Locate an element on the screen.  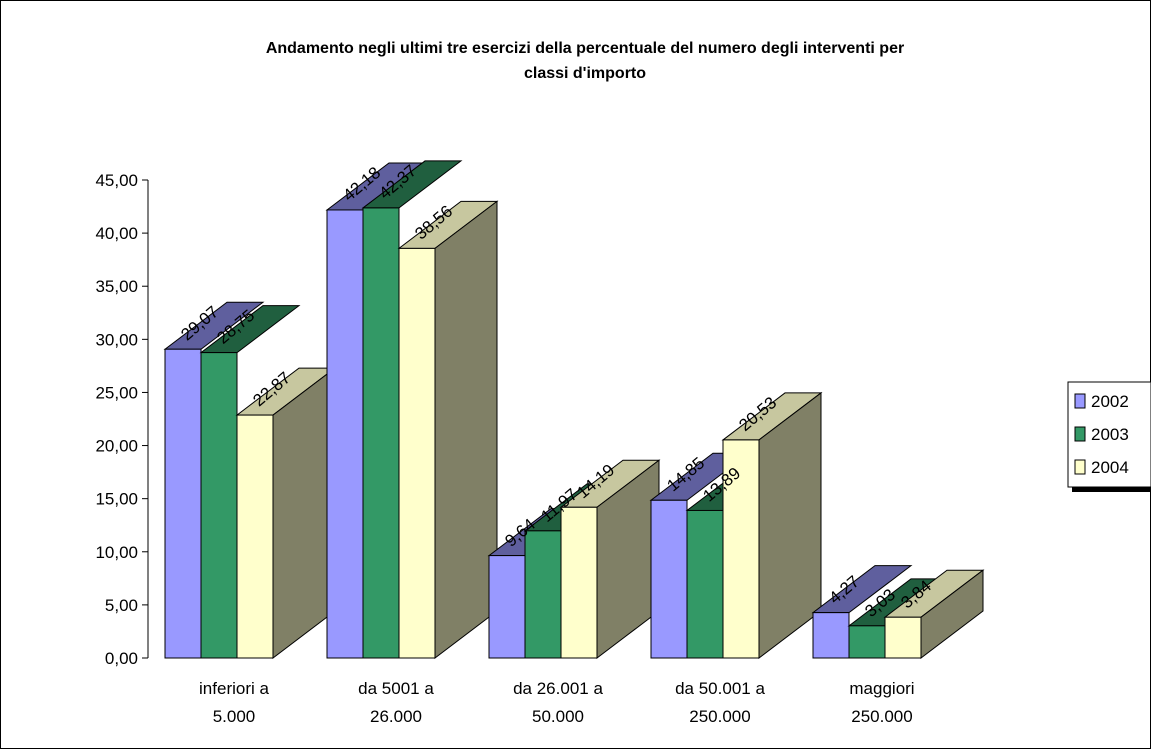
legend-label: 2002 is located at coordinates (1110, 401).